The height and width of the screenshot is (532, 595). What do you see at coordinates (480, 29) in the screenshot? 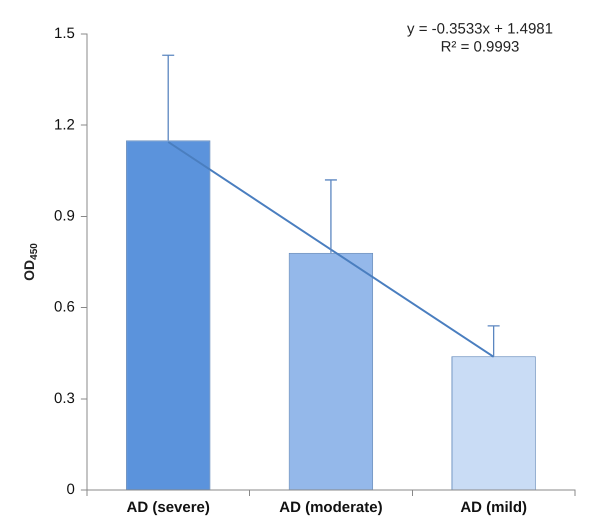
I see `annotation: y = -0.3533x + 1.4981` at bounding box center [480, 29].